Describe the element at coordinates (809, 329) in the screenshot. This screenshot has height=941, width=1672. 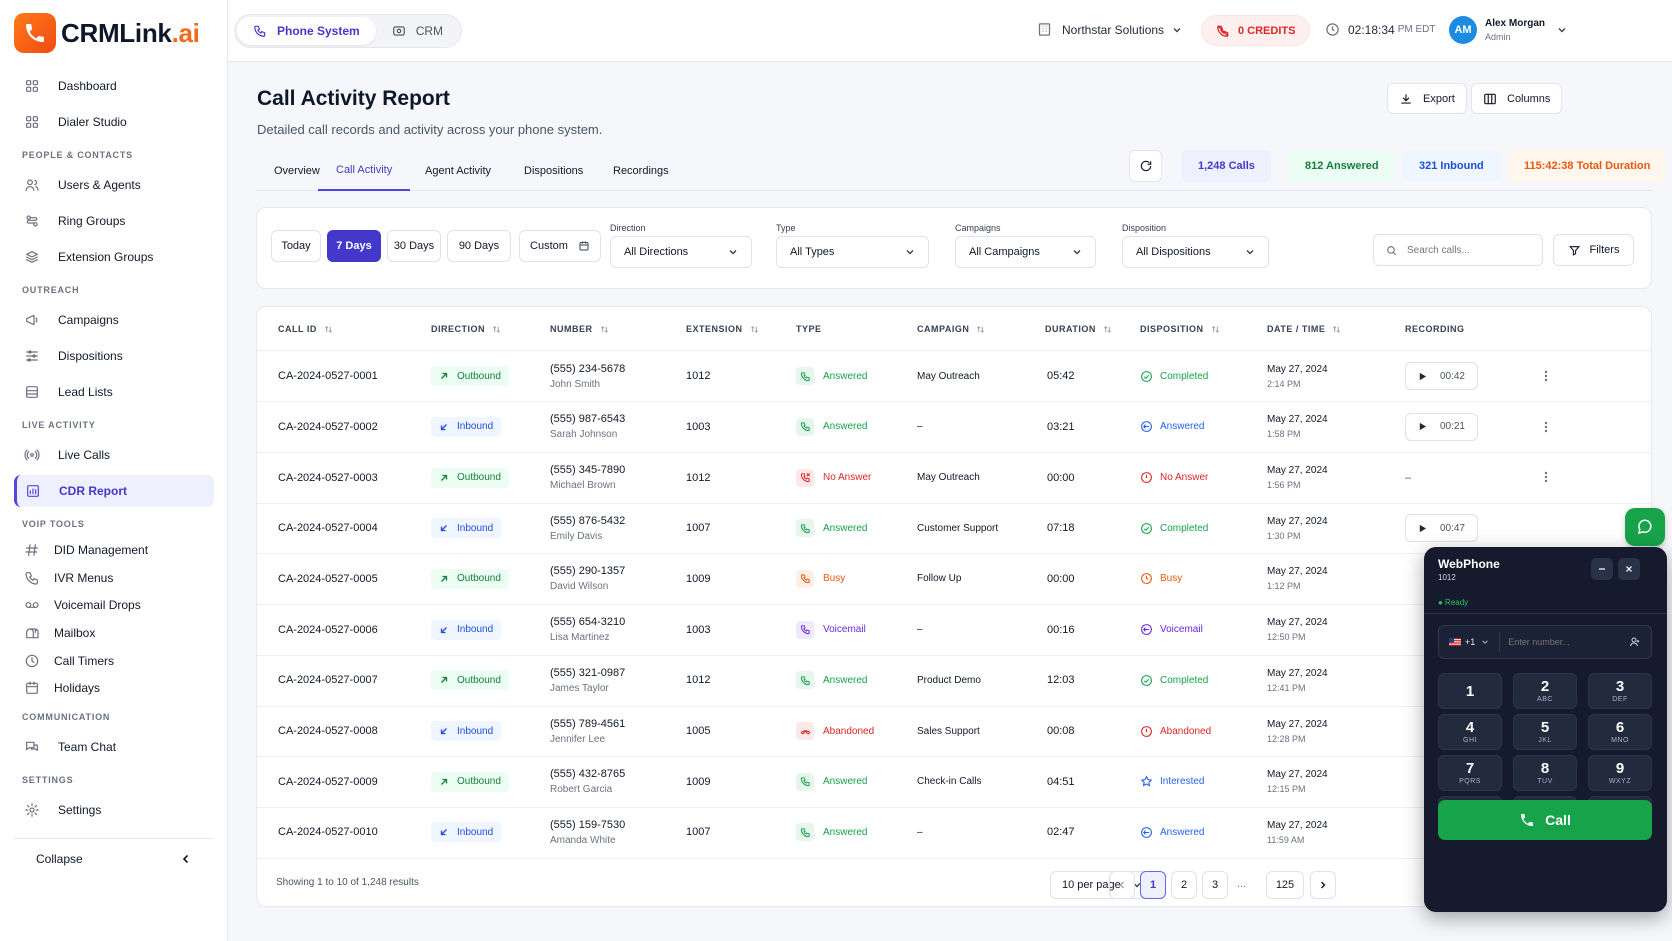
I see `column-header-type: TYPE` at that location.